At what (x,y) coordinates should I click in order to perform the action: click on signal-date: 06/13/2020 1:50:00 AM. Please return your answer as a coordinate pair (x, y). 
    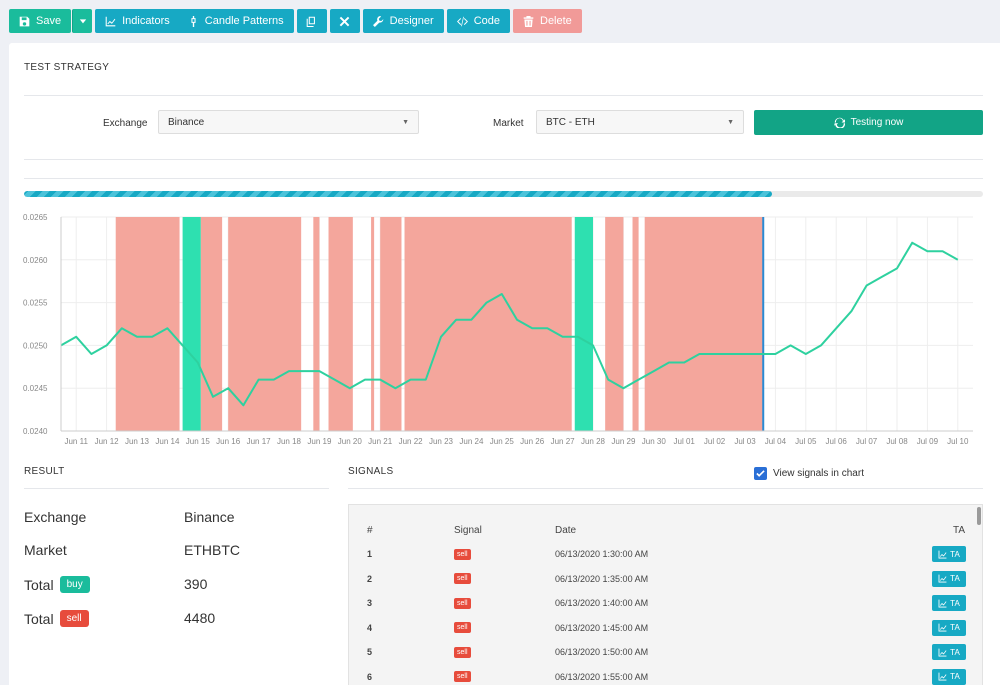
    Looking at the image, I should click on (602, 652).